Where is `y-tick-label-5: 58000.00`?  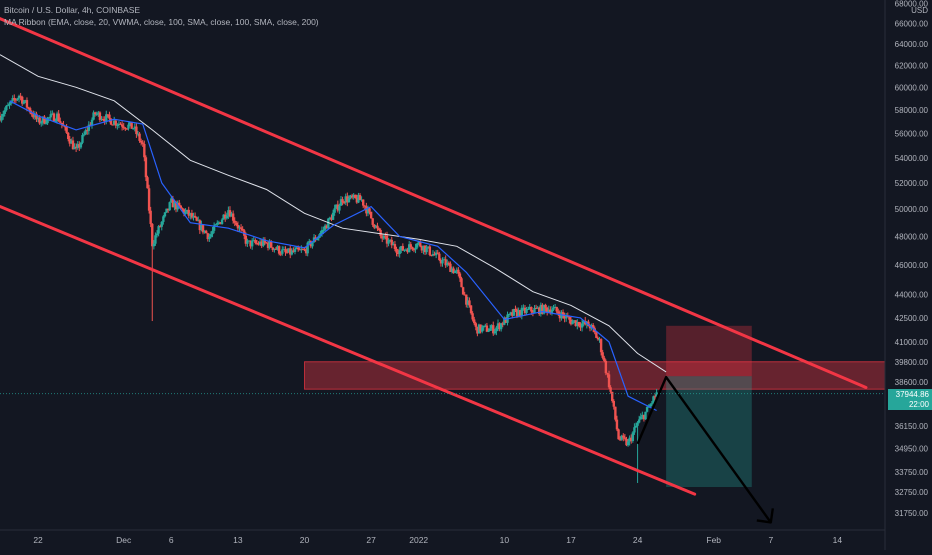
y-tick-label-5: 58000.00 is located at coordinates (912, 110).